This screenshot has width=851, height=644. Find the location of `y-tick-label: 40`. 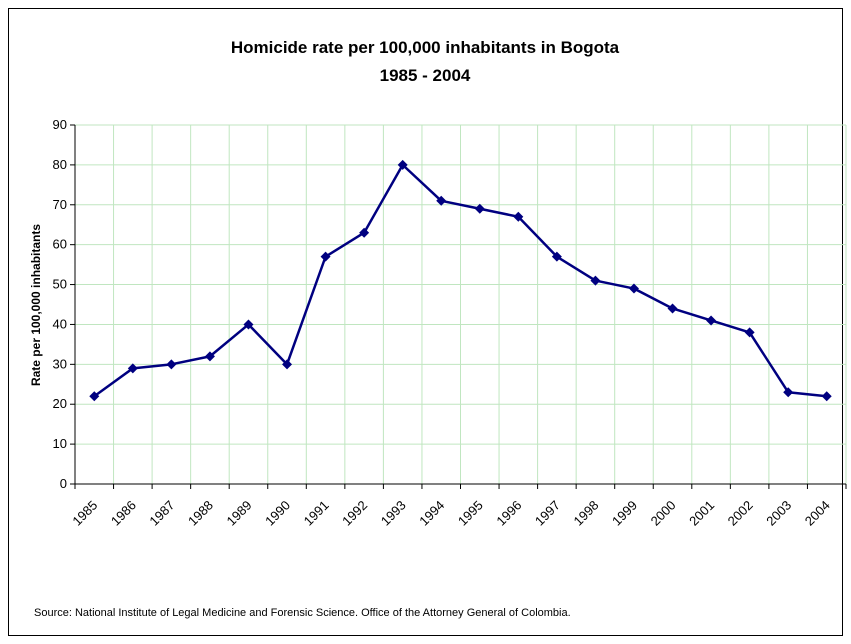

y-tick-label: 40 is located at coordinates (60, 323).